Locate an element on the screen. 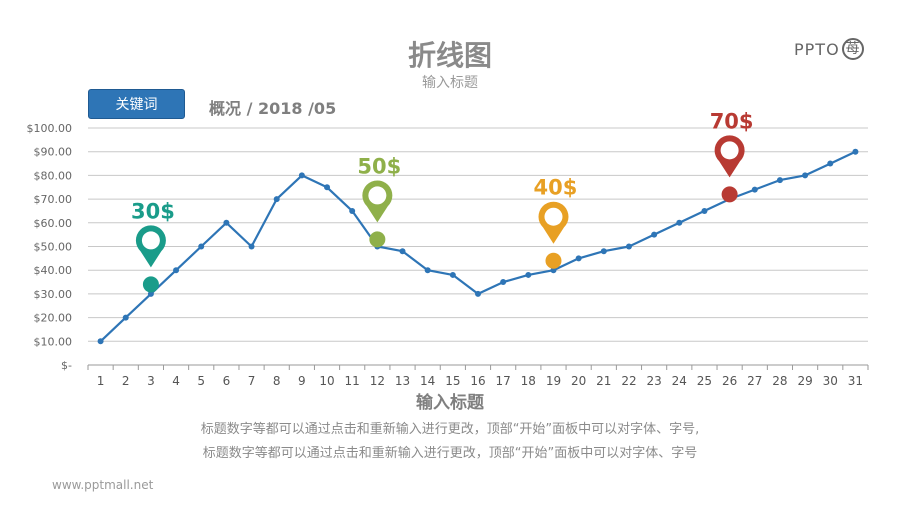  x-tick-label: 26 is located at coordinates (729, 381).